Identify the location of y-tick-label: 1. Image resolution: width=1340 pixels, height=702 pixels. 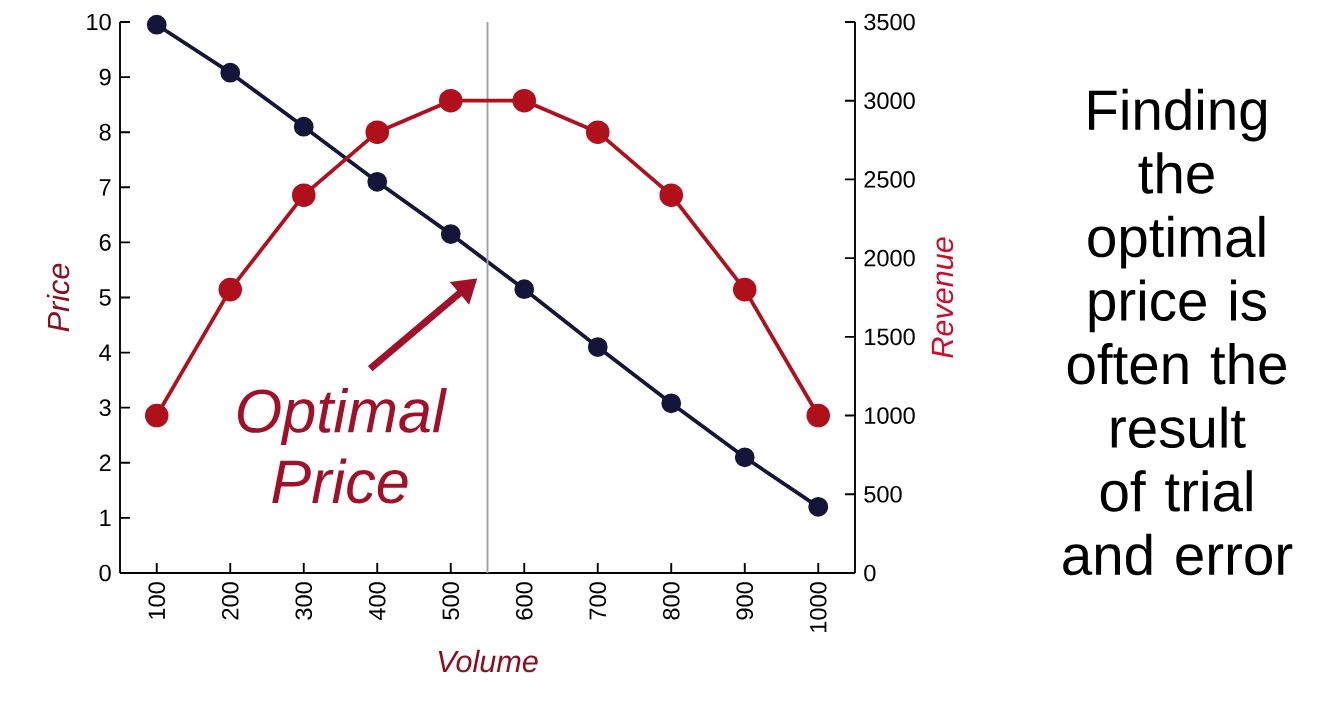
(105, 517).